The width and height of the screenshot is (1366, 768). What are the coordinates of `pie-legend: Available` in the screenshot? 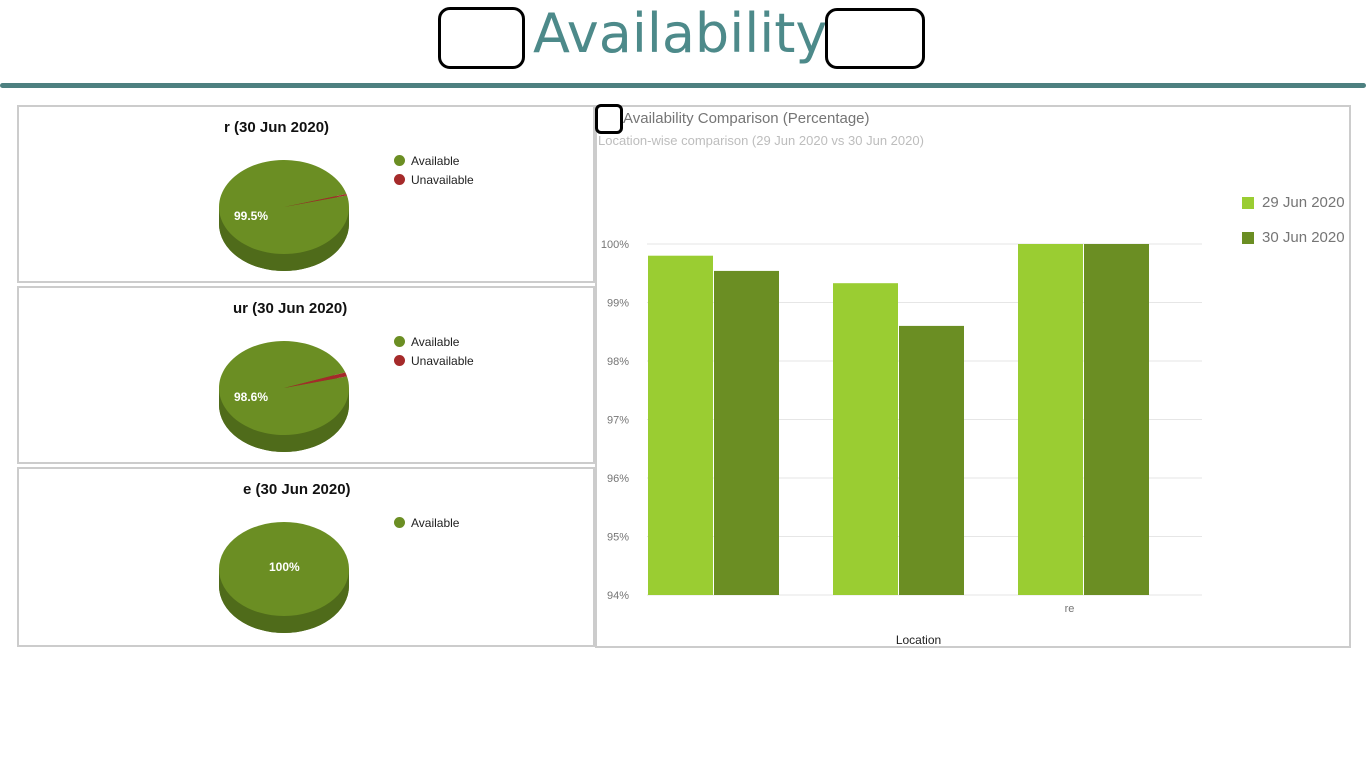 It's located at (426, 522).